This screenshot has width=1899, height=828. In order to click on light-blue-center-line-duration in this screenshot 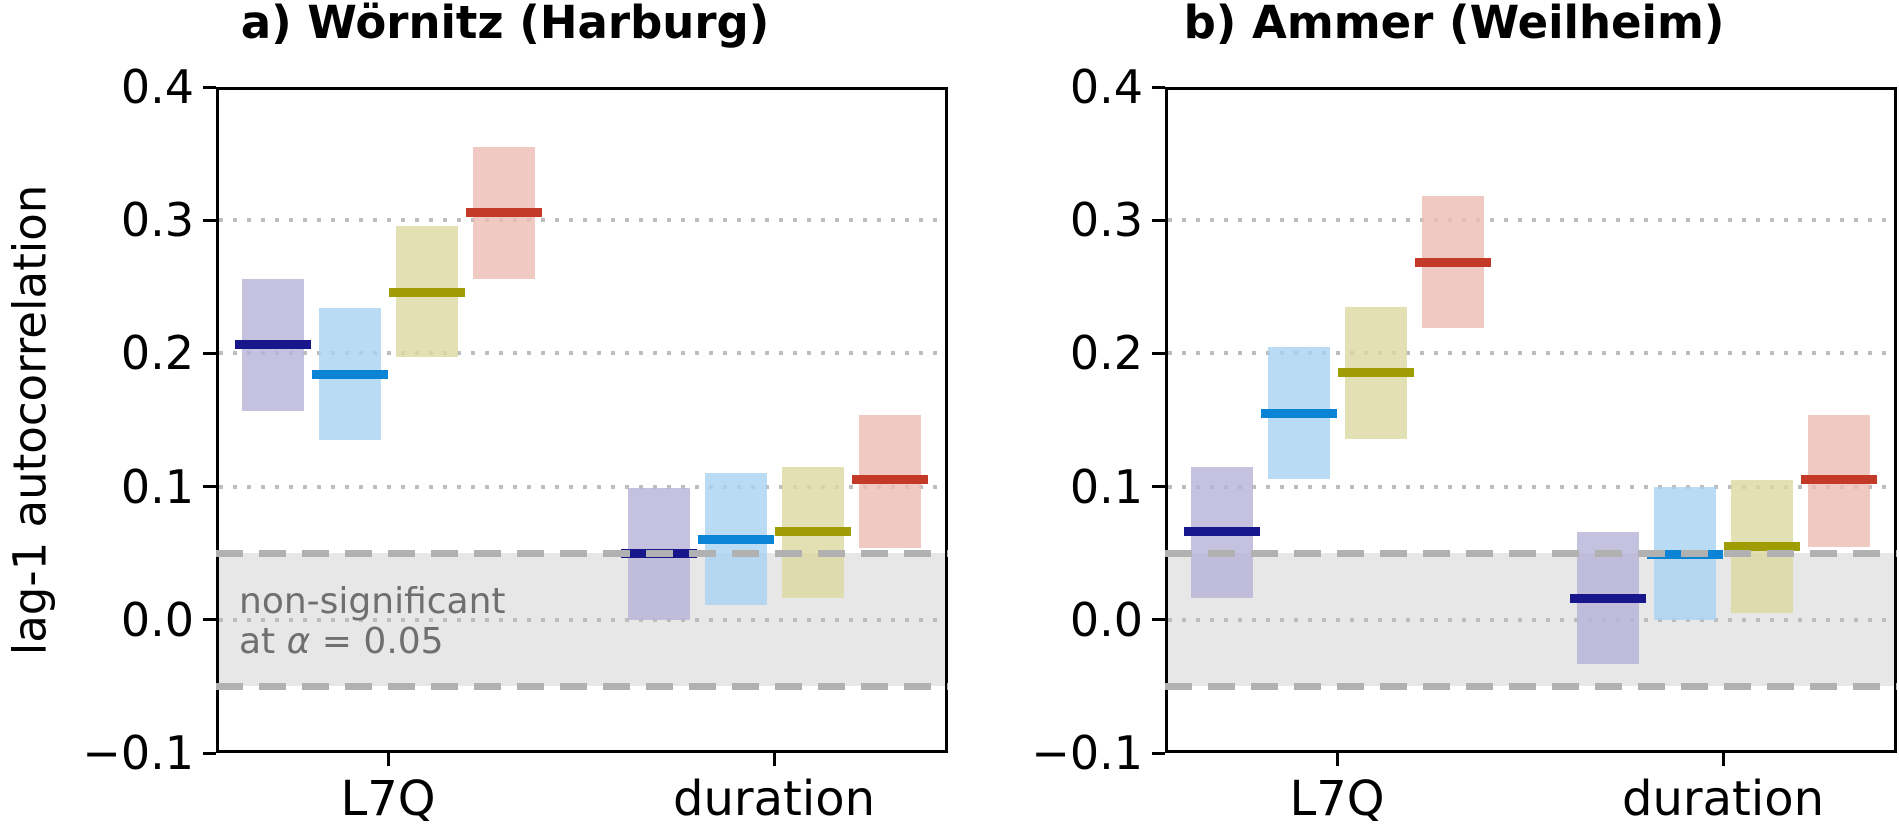, I will do `click(735, 540)`.